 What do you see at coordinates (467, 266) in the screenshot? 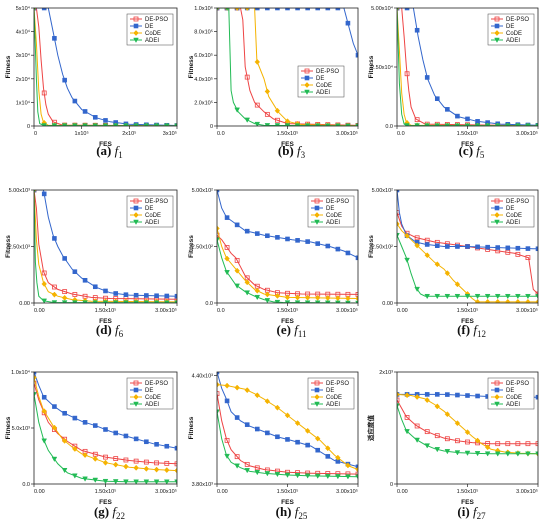
I see `series-line-adei` at bounding box center [467, 266].